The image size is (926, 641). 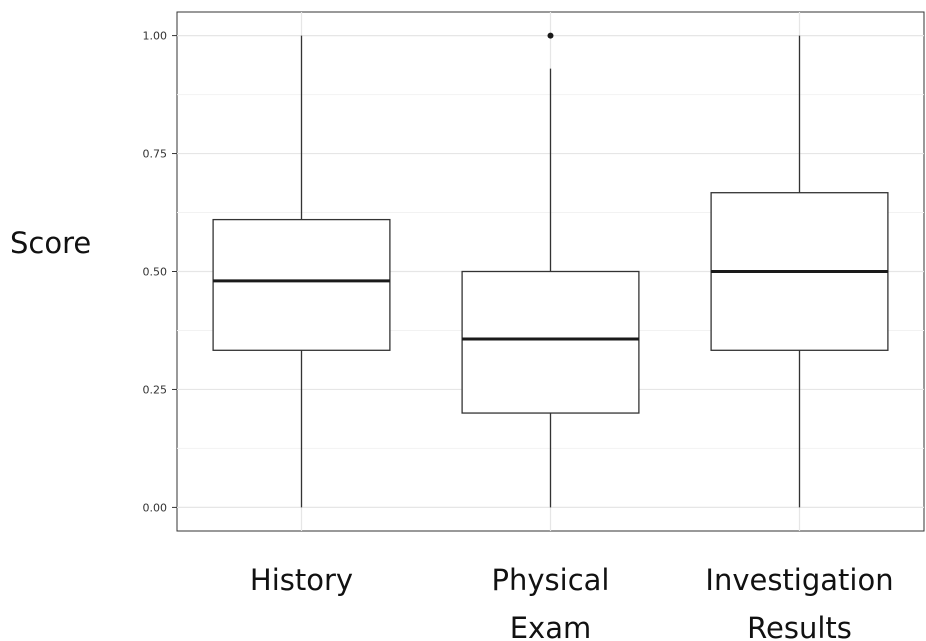 I want to click on y-tick-label: 0.75, so click(x=155, y=154).